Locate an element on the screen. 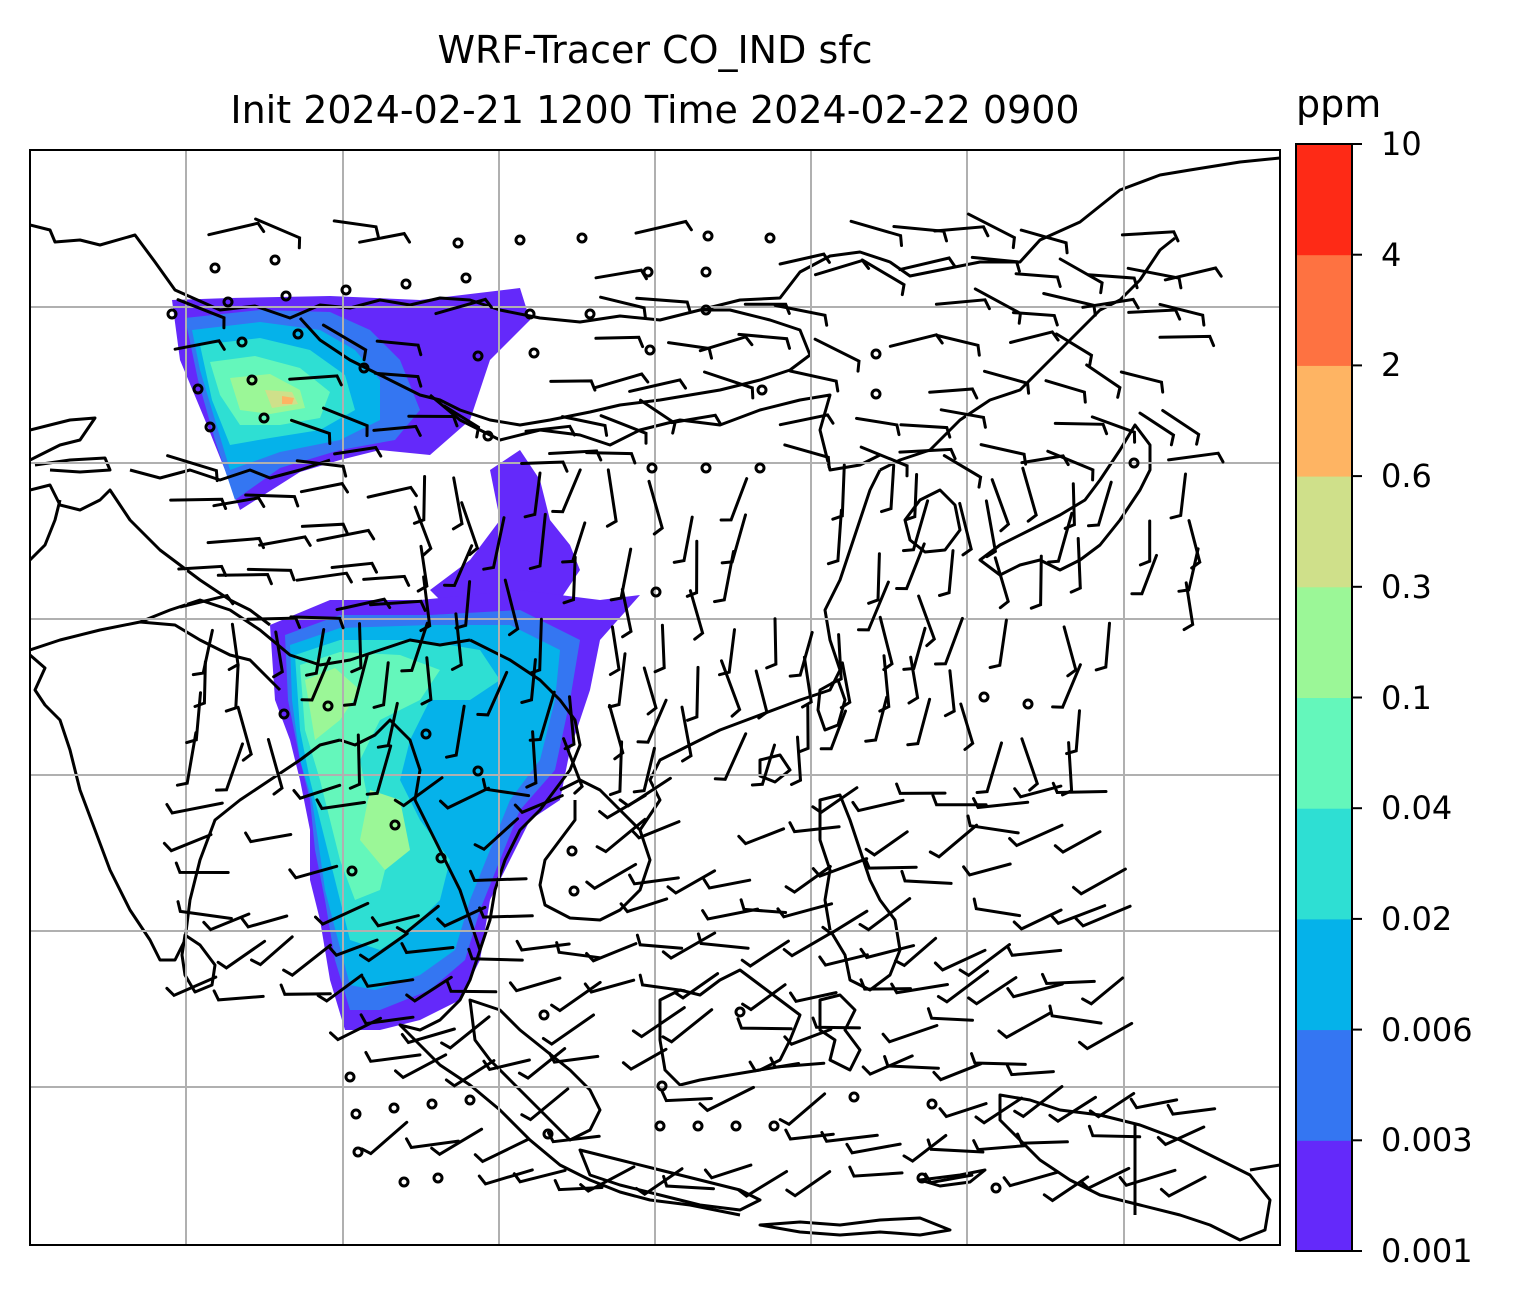  coastline-philippines is located at coordinates (860, 892).